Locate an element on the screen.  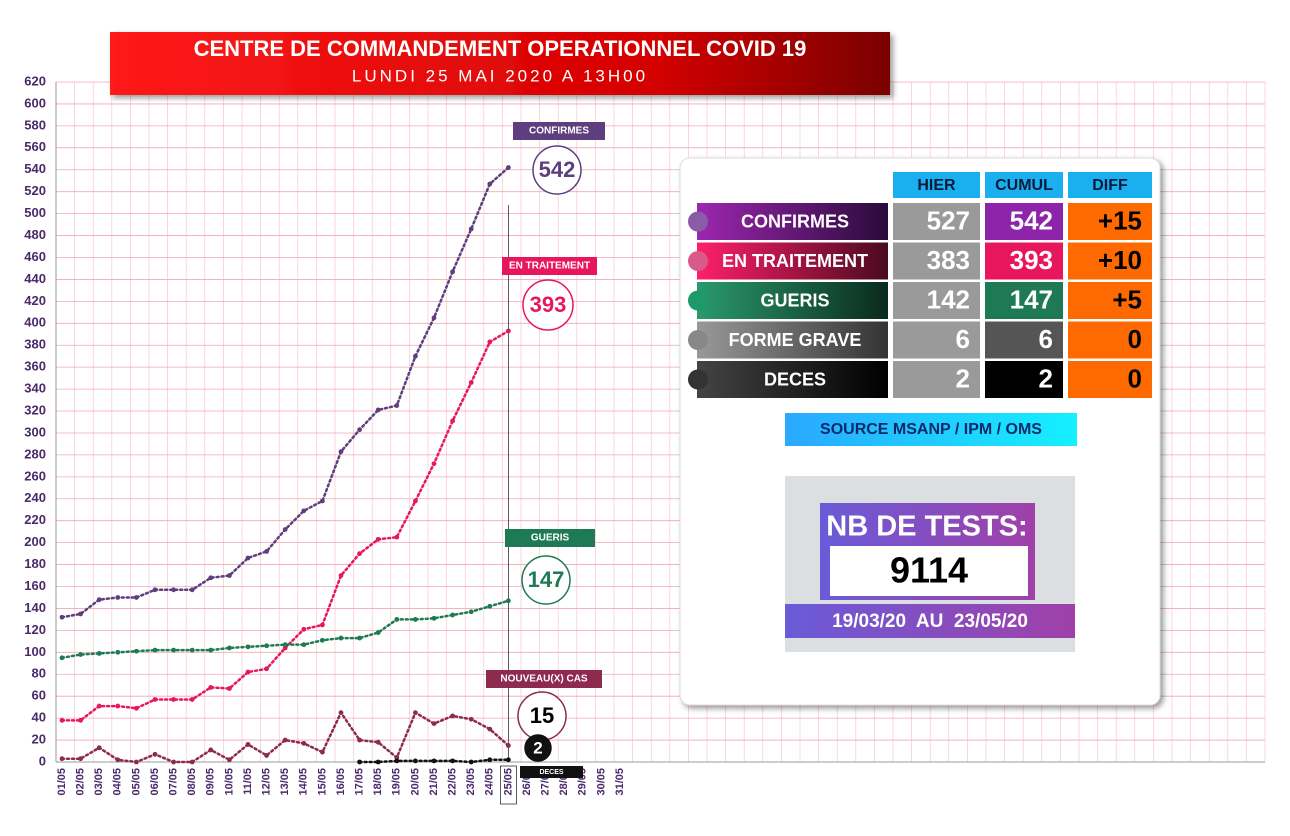
x-tick-label: 02/05 is located at coordinates (81, 782).